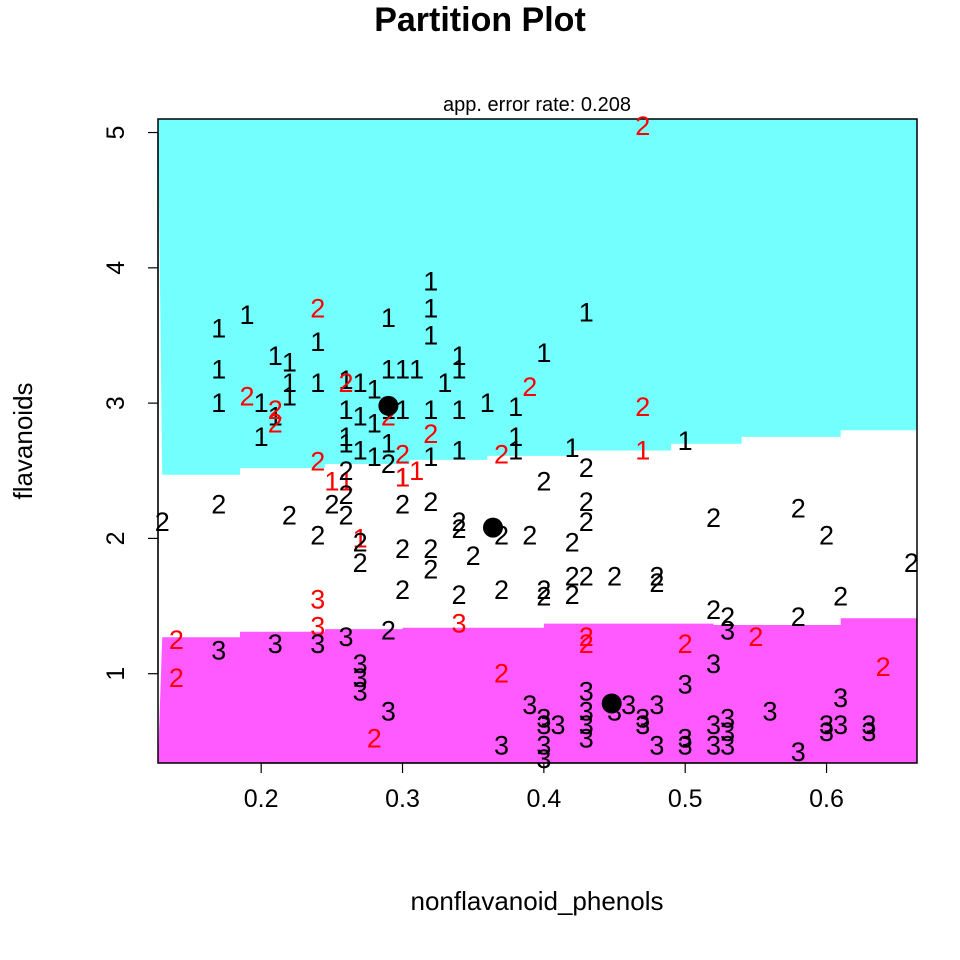 The image size is (960, 960). What do you see at coordinates (537, 105) in the screenshot?
I see `chart-subtitle: app. error rate: 0.208` at bounding box center [537, 105].